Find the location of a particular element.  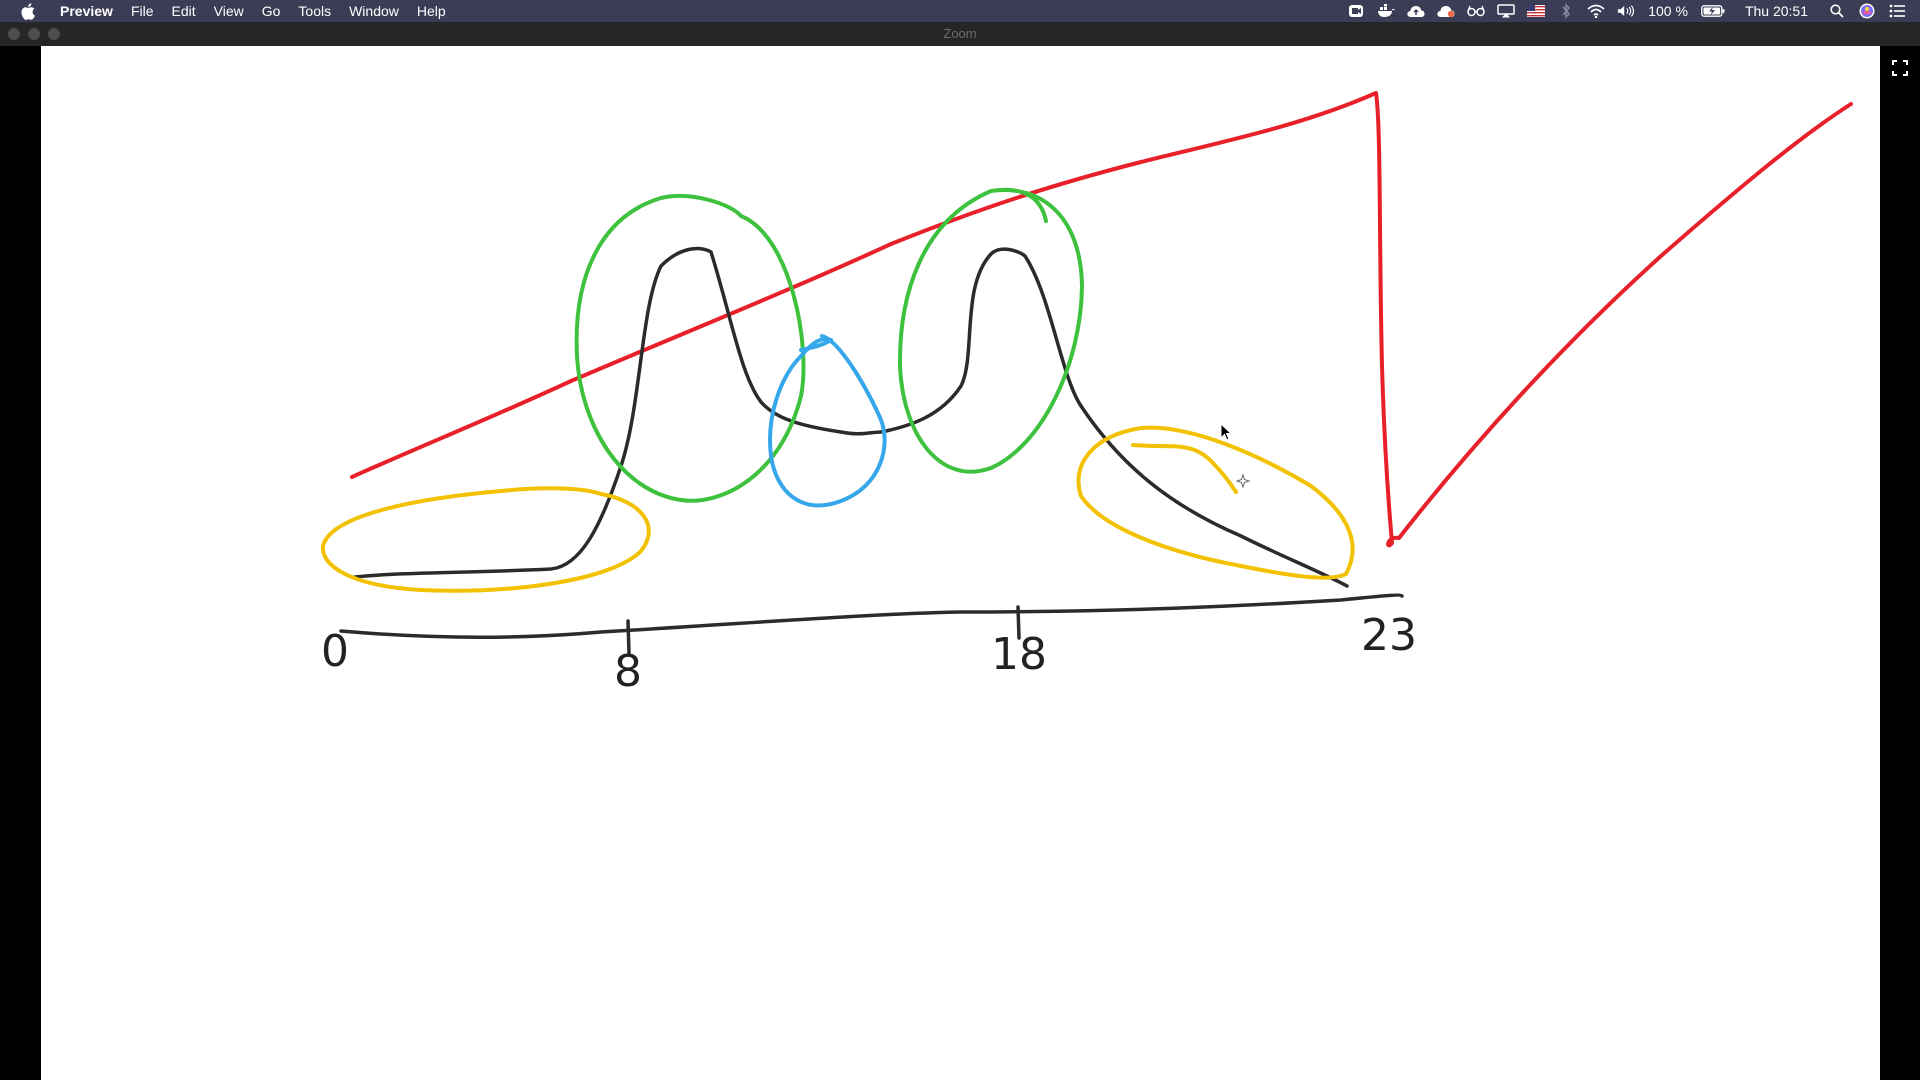

menu-edit: Edit is located at coordinates (183, 11).